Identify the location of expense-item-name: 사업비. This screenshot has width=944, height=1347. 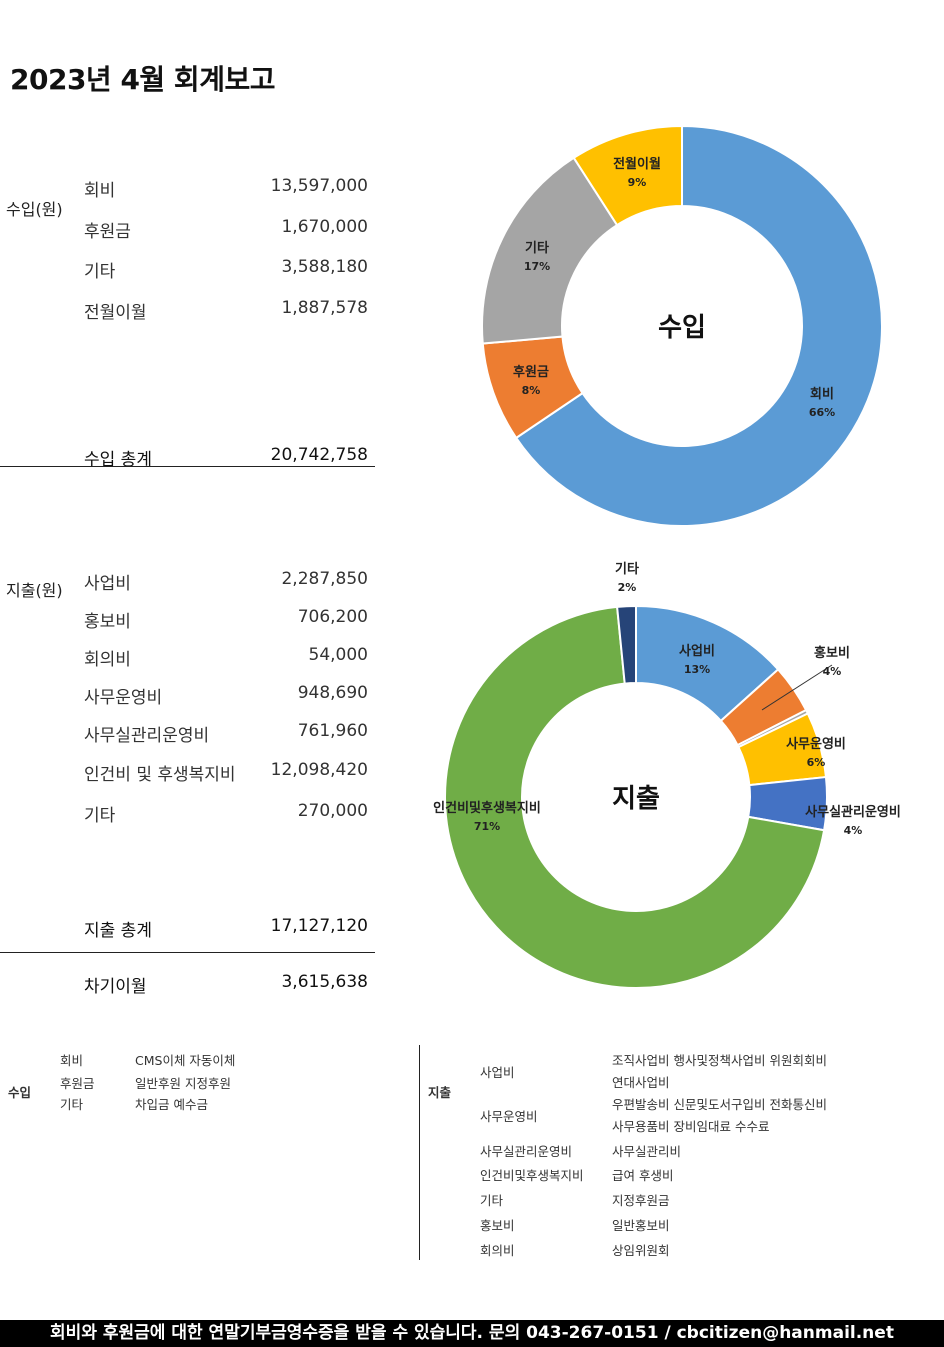
(107, 584).